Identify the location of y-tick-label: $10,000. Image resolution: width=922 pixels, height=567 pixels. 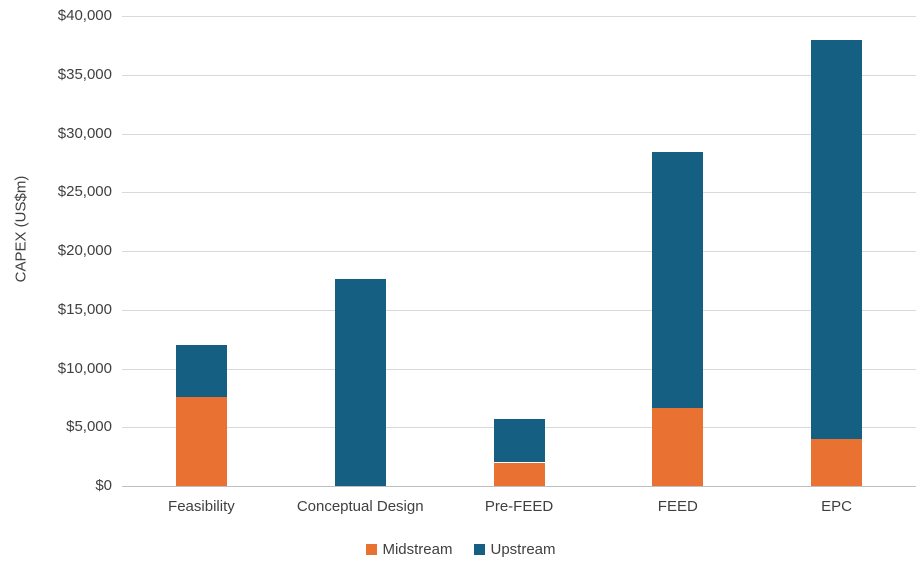
(84, 368).